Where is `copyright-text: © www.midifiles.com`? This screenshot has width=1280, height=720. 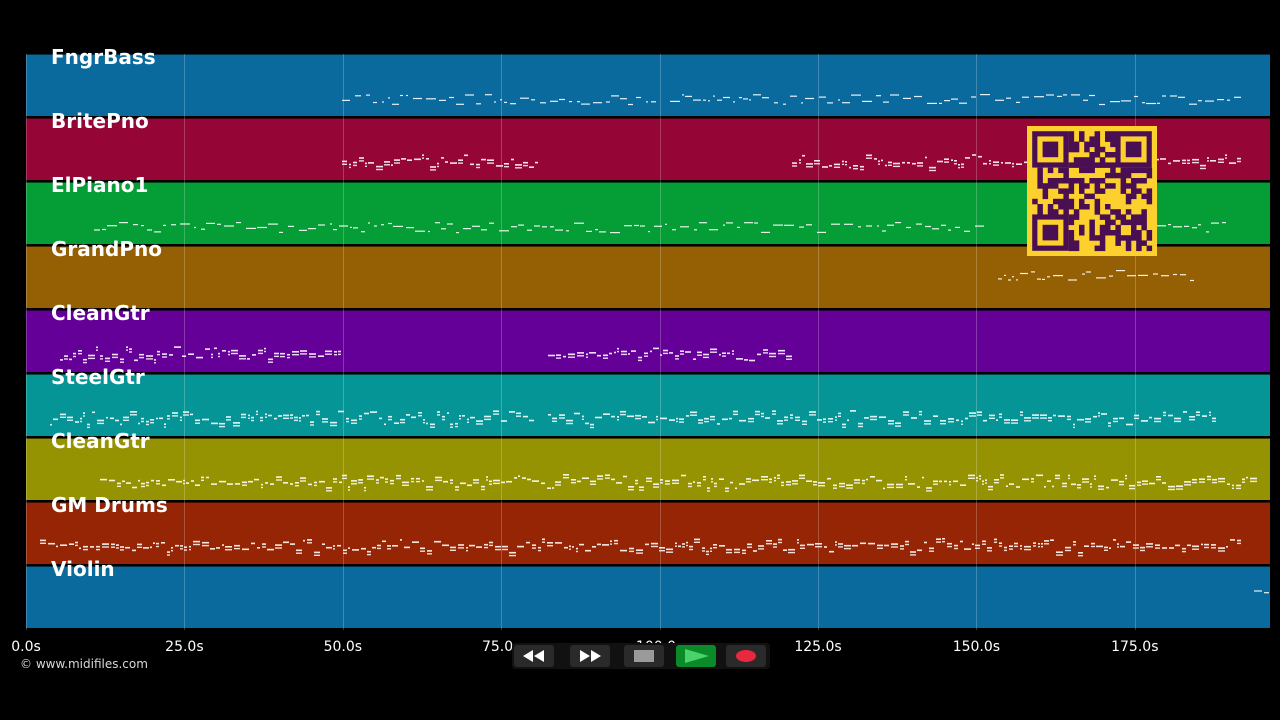
copyright-text: © www.midifiles.com is located at coordinates (84, 664).